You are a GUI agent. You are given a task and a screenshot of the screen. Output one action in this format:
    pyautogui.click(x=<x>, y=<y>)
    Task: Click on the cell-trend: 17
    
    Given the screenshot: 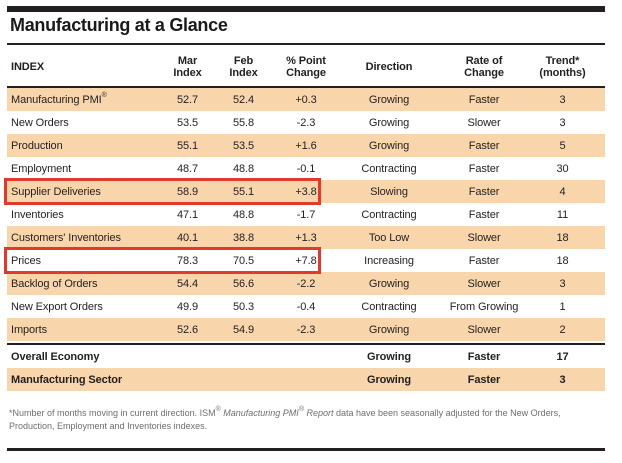 What is the action you would take?
    pyautogui.click(x=562, y=356)
    